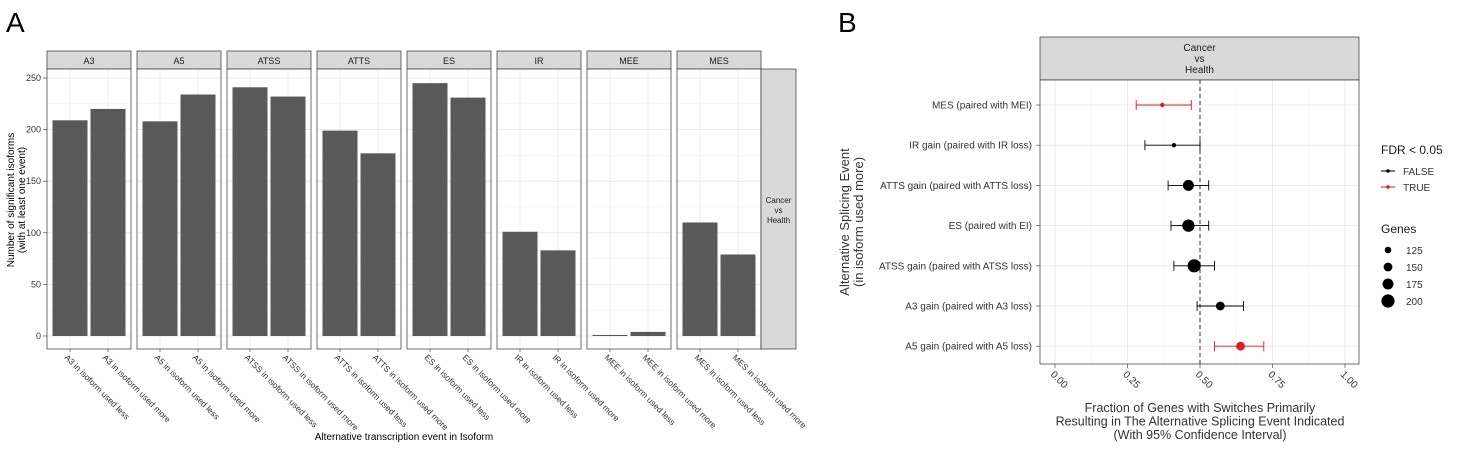 The height and width of the screenshot is (459, 1460). What do you see at coordinates (858, 222) in the screenshot?
I see `y-axis-title-line: (in isoform used more)` at bounding box center [858, 222].